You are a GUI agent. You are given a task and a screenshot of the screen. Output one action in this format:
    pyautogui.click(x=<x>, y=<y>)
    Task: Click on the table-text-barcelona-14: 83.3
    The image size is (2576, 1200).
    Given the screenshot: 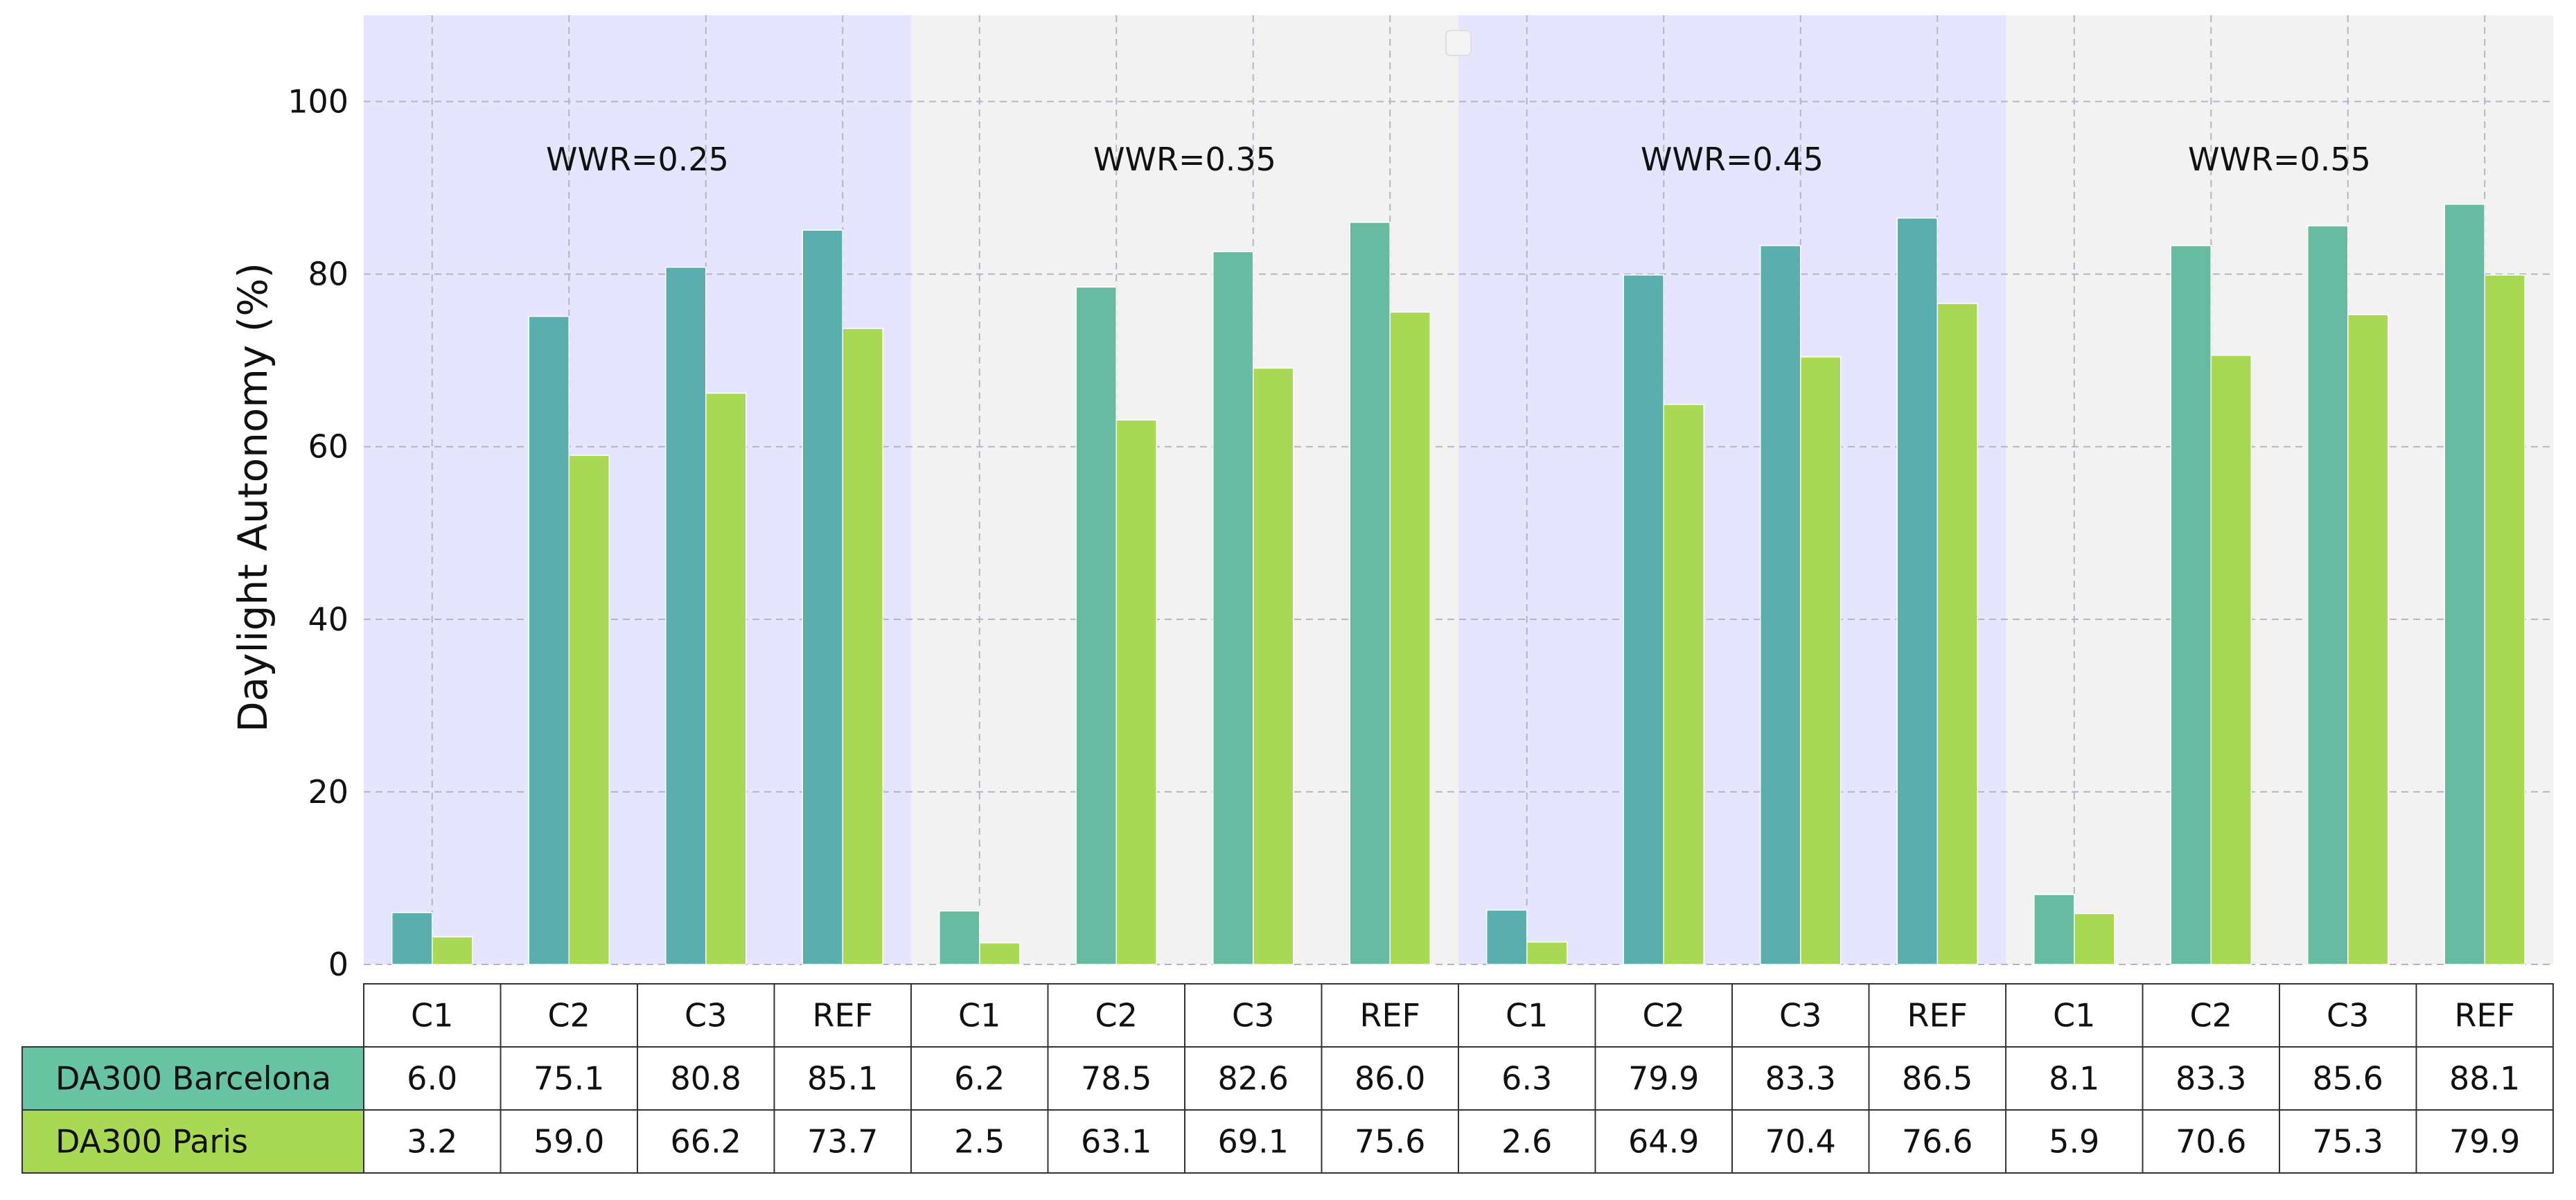 What is the action you would take?
    pyautogui.click(x=2211, y=1078)
    